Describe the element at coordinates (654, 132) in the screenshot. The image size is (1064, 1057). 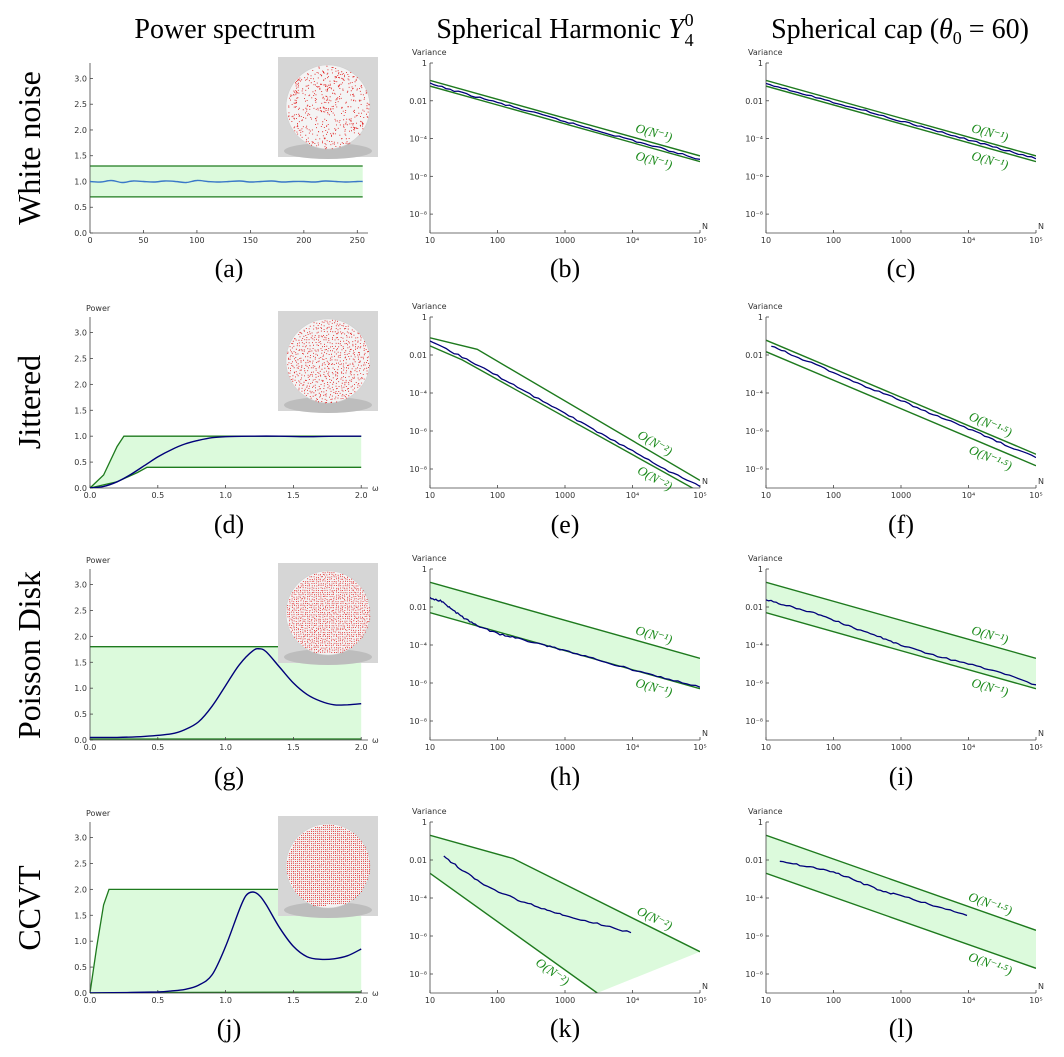
I see `bound-annotation: O(N⁻¹)` at that location.